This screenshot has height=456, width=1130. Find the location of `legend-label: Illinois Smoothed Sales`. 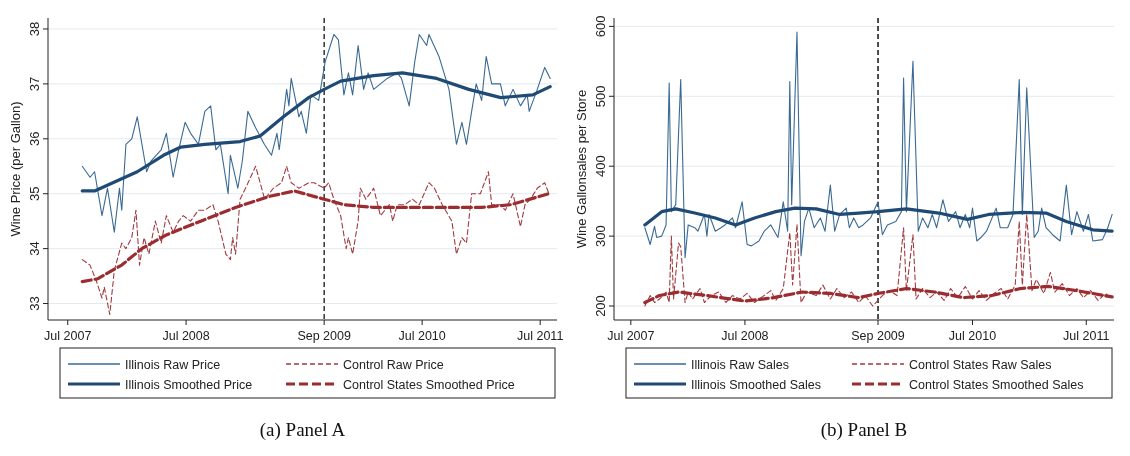

legend-label: Illinois Smoothed Sales is located at coordinates (756, 384).